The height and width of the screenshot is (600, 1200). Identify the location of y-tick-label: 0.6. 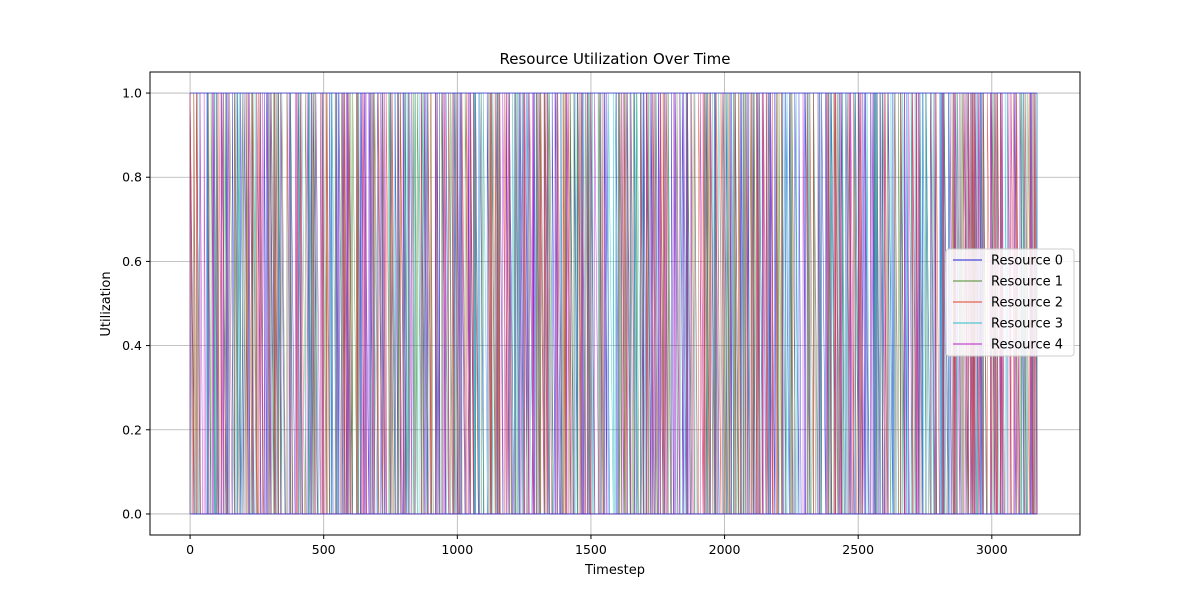
(132, 261).